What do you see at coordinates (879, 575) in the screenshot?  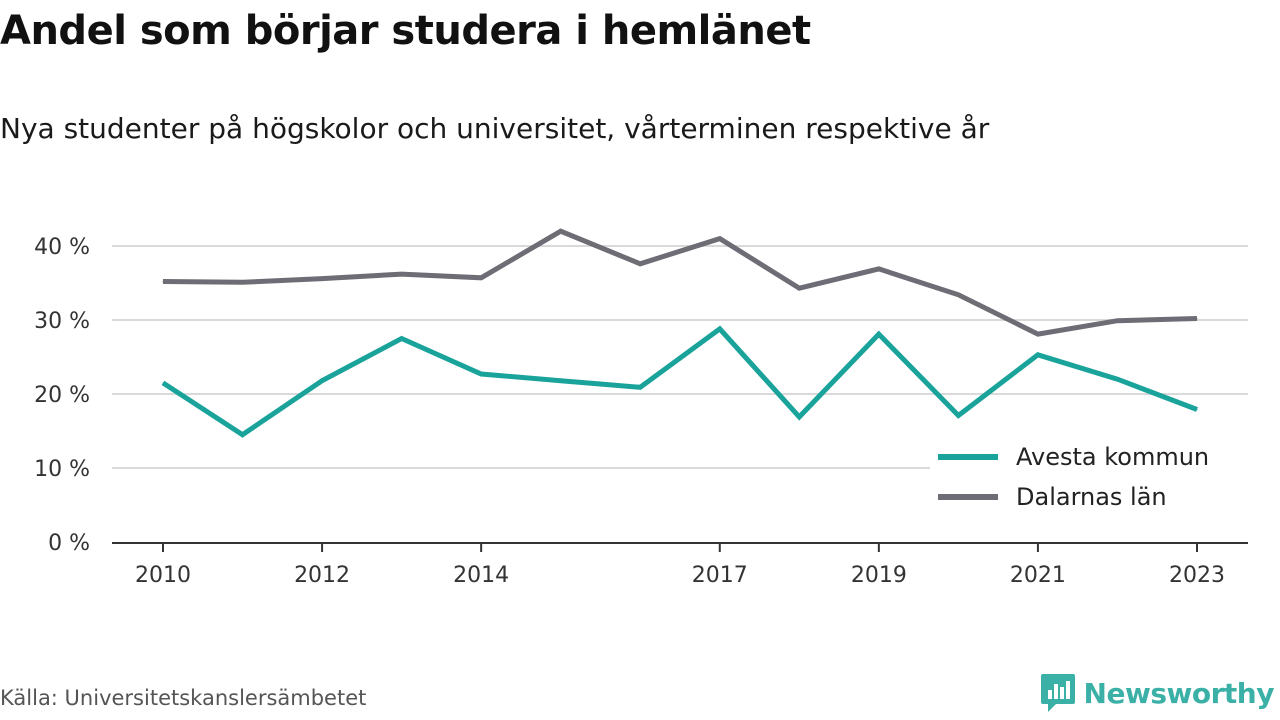 I see `x-tick-label: 2019` at bounding box center [879, 575].